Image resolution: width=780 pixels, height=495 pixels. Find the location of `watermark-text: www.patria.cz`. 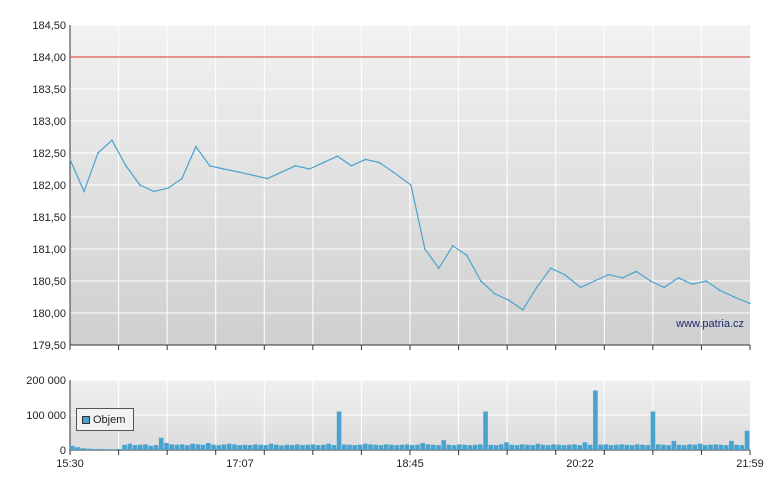

watermark-text: www.patria.cz is located at coordinates (709, 324).